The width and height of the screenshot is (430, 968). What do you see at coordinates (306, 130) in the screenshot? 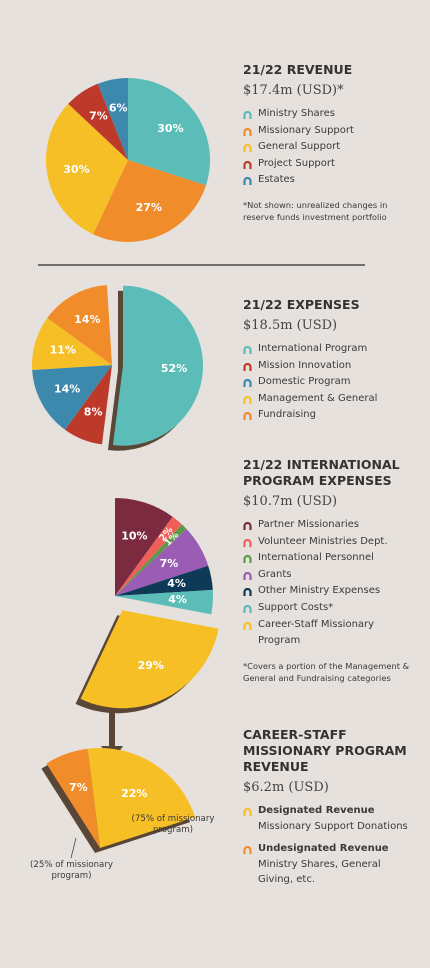
I see `legend-label: Missionary Support` at bounding box center [306, 130].